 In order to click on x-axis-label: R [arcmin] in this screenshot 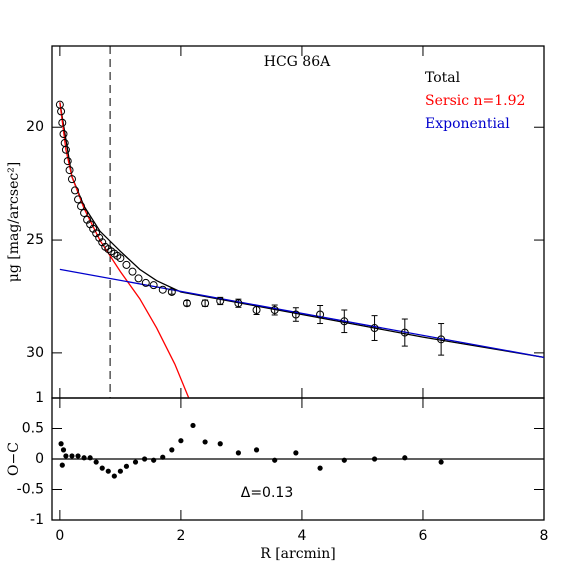, I will do `click(298, 554)`.